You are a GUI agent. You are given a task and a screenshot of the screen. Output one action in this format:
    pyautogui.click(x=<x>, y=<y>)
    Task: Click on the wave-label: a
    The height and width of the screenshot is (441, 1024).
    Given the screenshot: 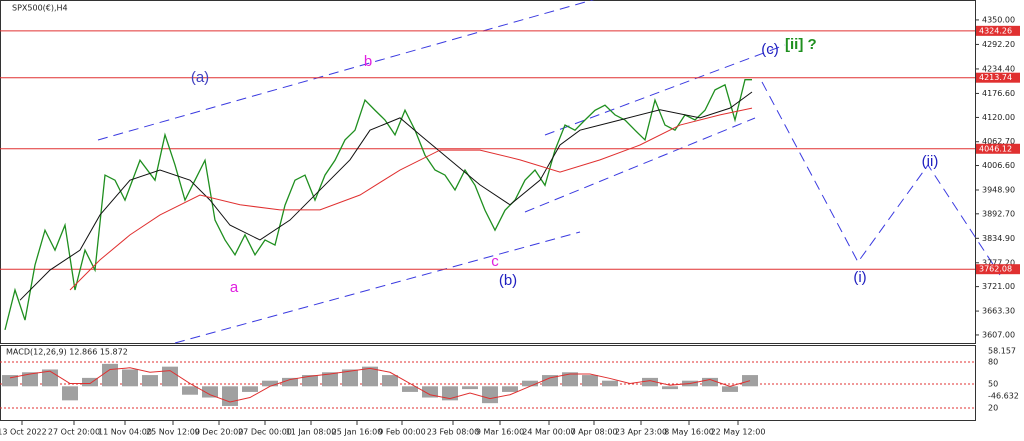 What is the action you would take?
    pyautogui.click(x=234, y=287)
    